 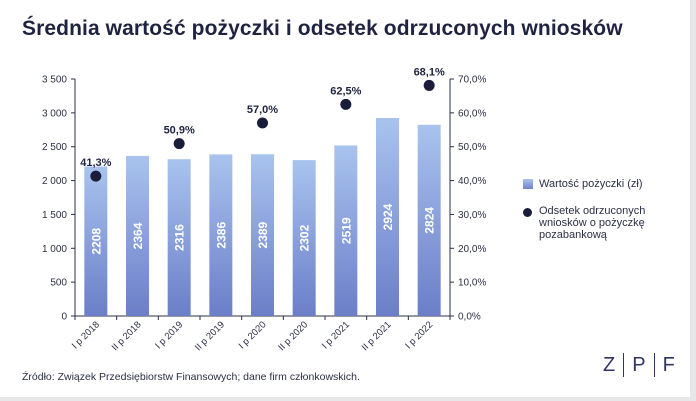 What do you see at coordinates (54, 215) in the screenshot?
I see `y-left-tick-label: 1 500` at bounding box center [54, 215].